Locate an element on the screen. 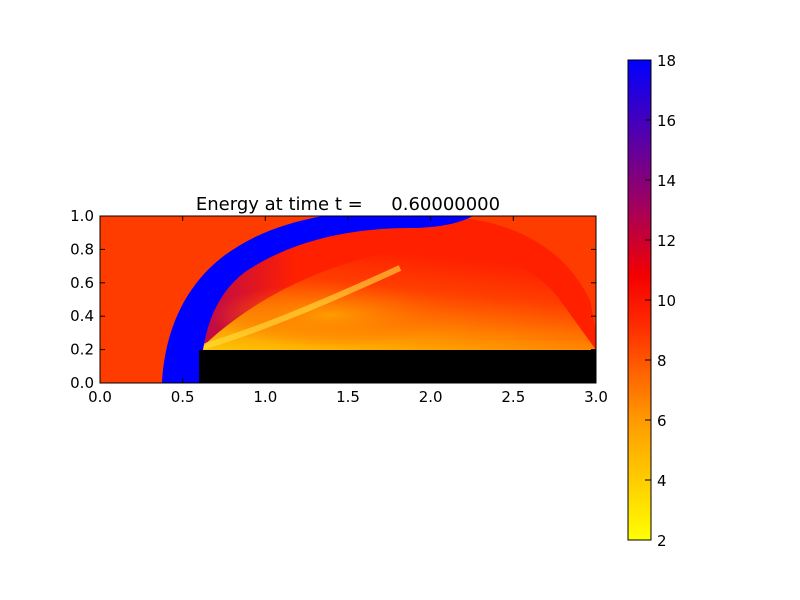 The height and width of the screenshot is (600, 800). colorbar-tick-label: 4 is located at coordinates (662, 481).